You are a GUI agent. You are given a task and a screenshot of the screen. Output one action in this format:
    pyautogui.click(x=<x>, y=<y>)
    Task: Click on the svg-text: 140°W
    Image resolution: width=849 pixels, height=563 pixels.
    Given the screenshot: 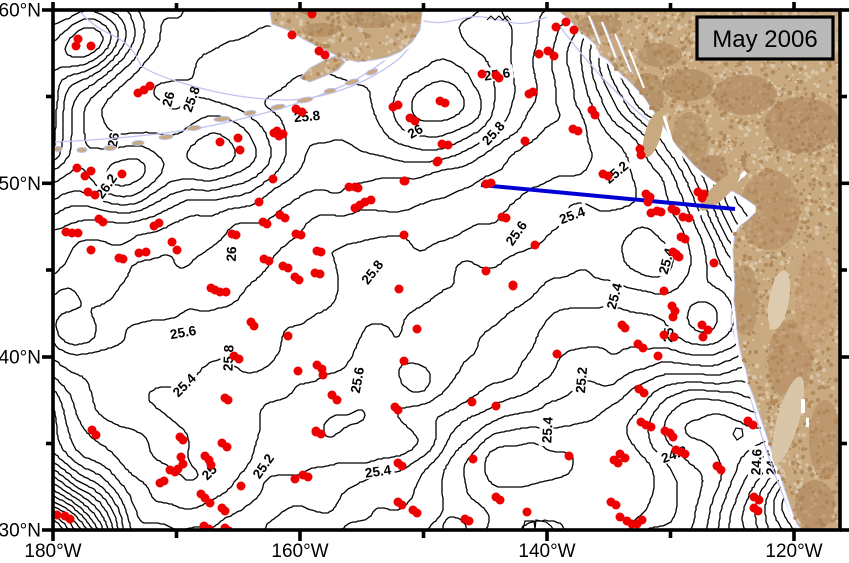 What is the action you would take?
    pyautogui.click(x=546, y=551)
    